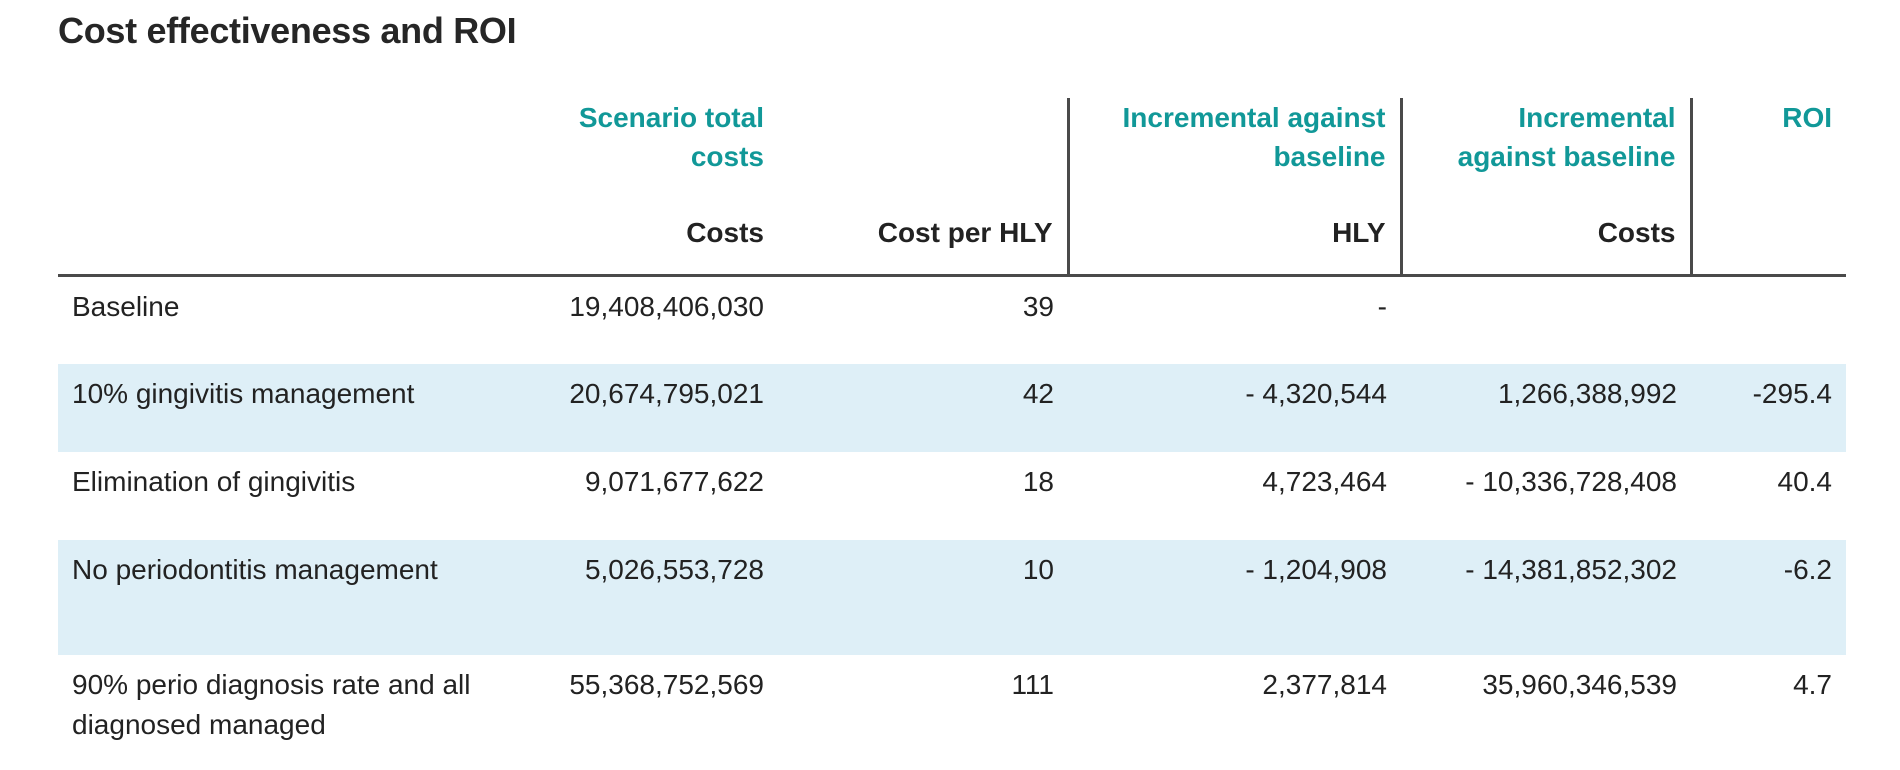 This screenshot has width=1900, height=770. What do you see at coordinates (965, 232) in the screenshot?
I see `subheader-cost-per-hly: Cost per HLY` at bounding box center [965, 232].